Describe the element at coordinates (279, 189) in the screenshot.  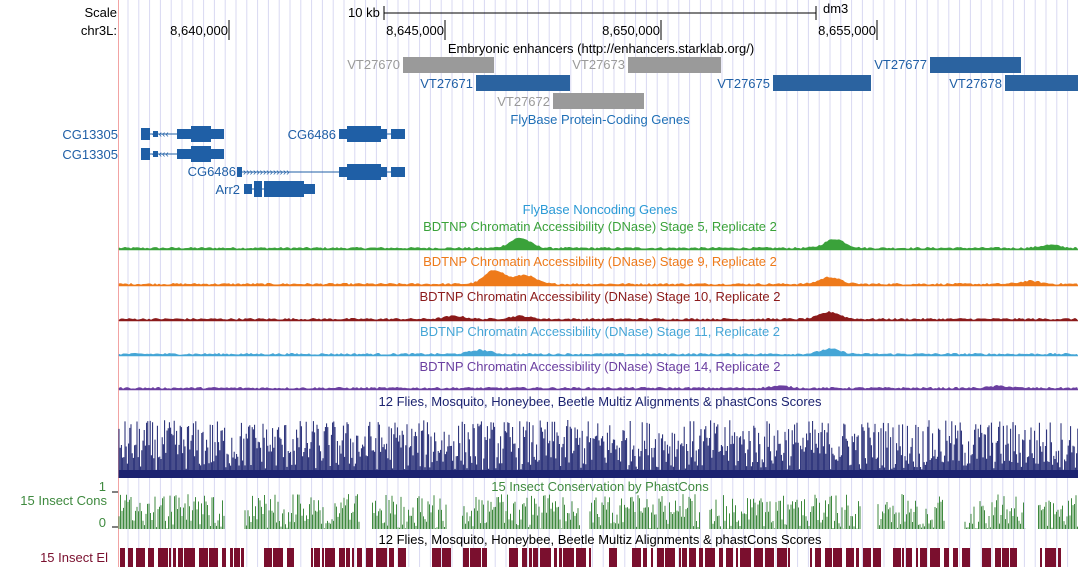
I see `gene-model-arr2` at that location.